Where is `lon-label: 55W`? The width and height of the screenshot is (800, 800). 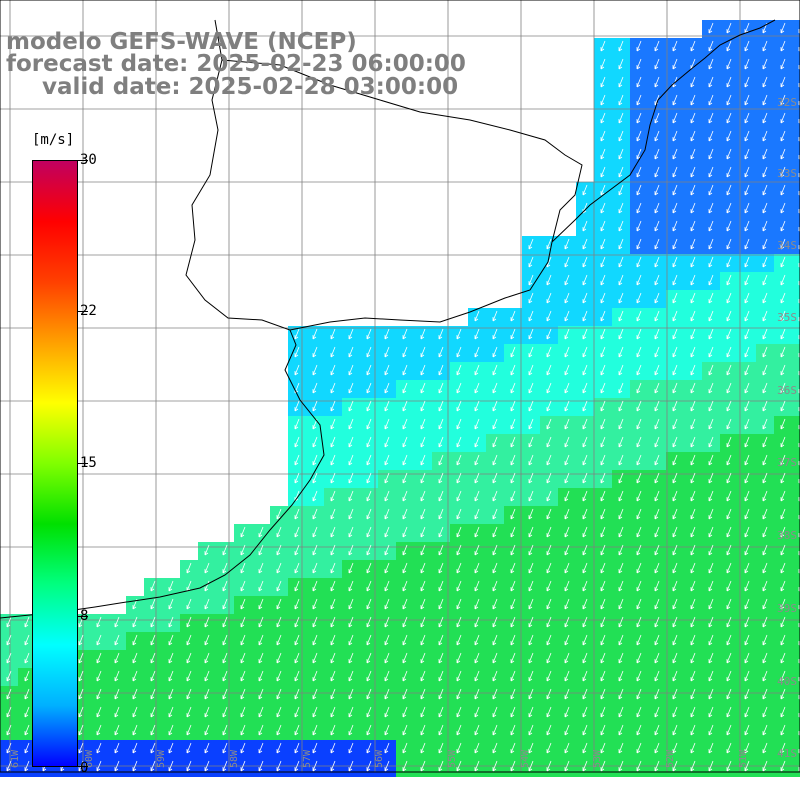
lon-label: 55W is located at coordinates (452, 758).